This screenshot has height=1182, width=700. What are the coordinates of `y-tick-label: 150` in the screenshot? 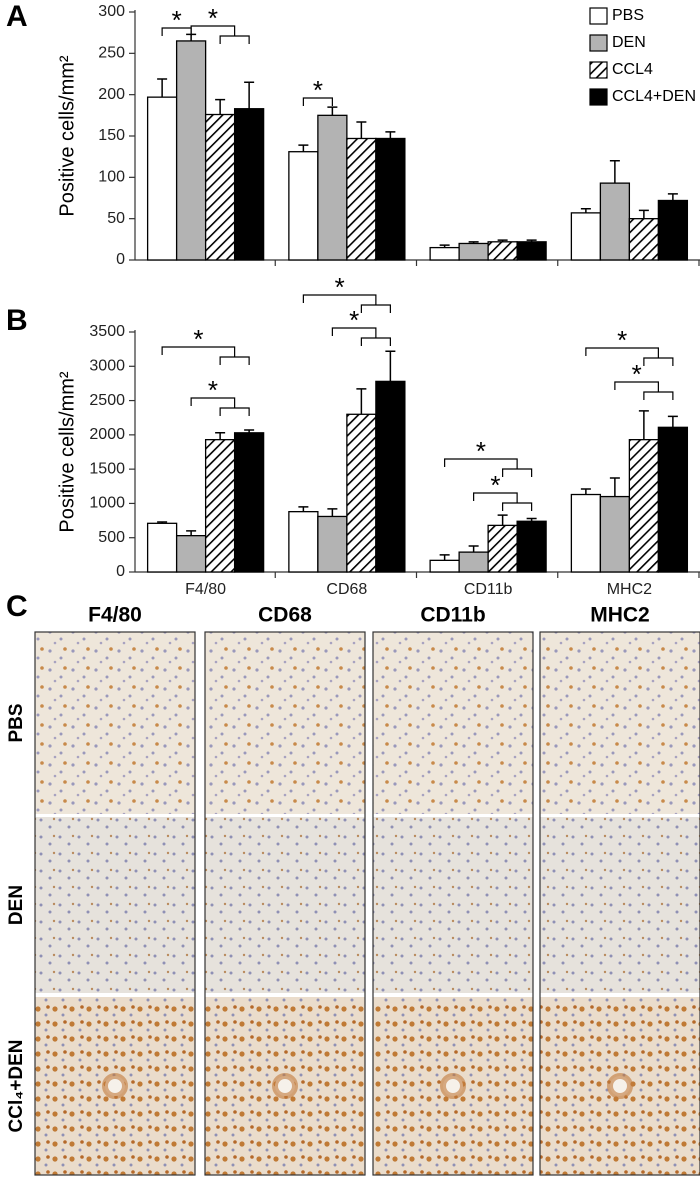 It's located at (111, 135).